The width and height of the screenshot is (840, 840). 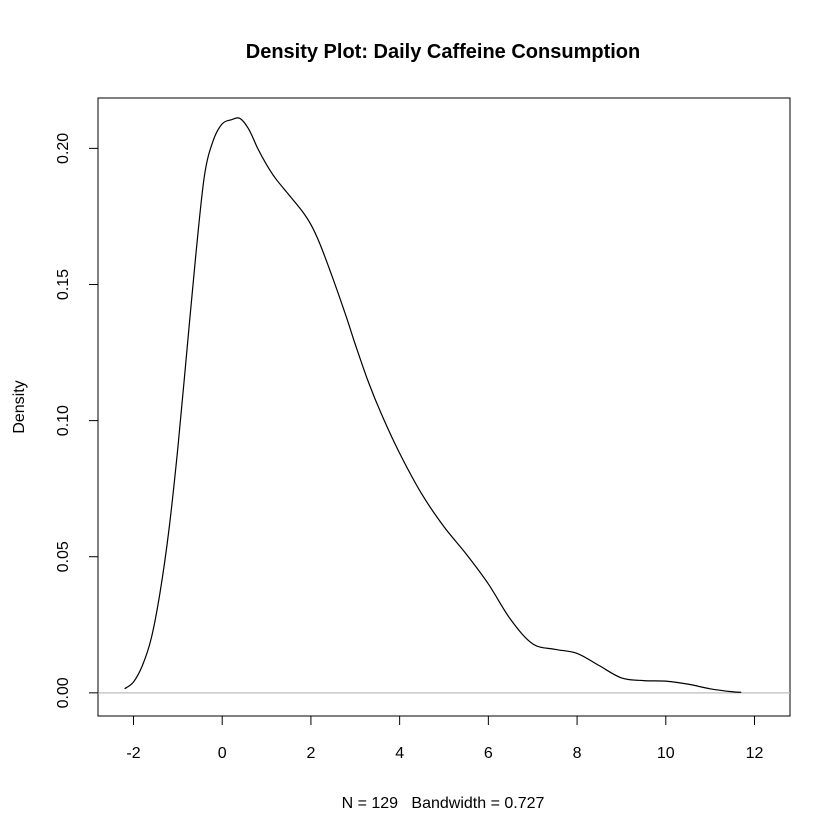 I want to click on x-tick-label: 12, so click(x=755, y=753).